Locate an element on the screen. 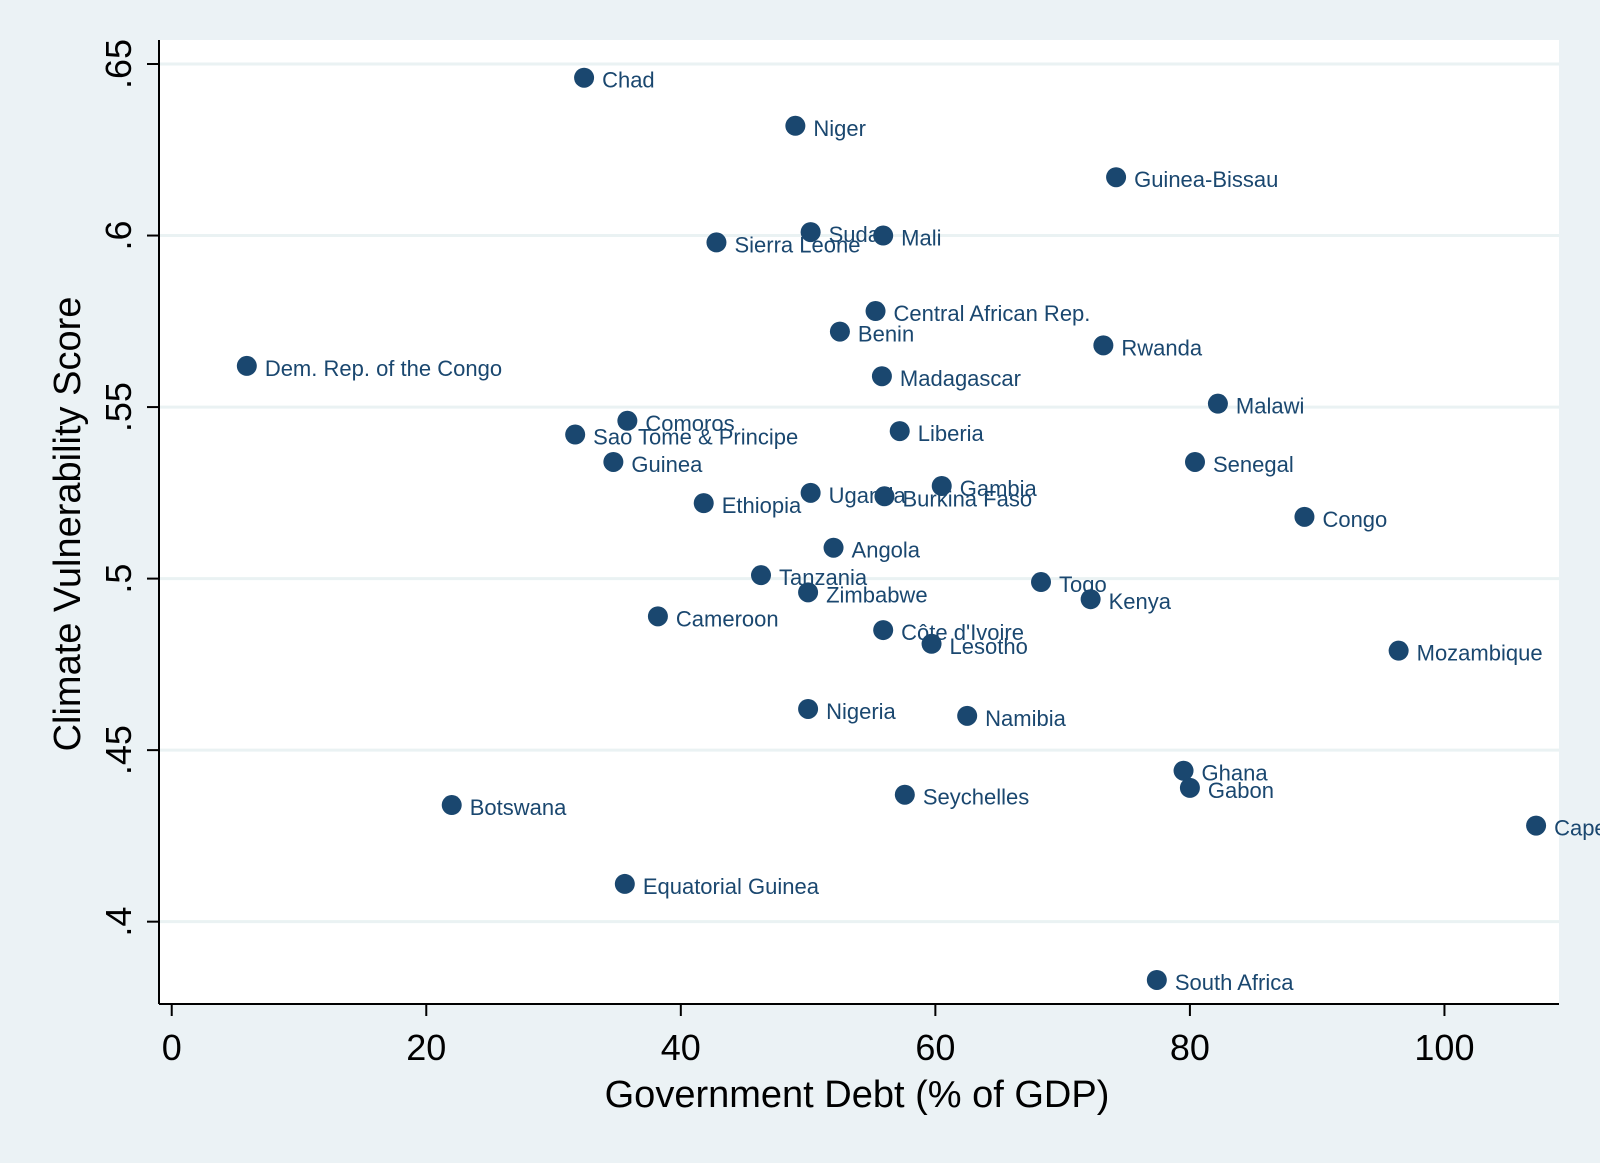 This screenshot has width=1600, height=1163. data-point: Kenya is located at coordinates (1126, 601).